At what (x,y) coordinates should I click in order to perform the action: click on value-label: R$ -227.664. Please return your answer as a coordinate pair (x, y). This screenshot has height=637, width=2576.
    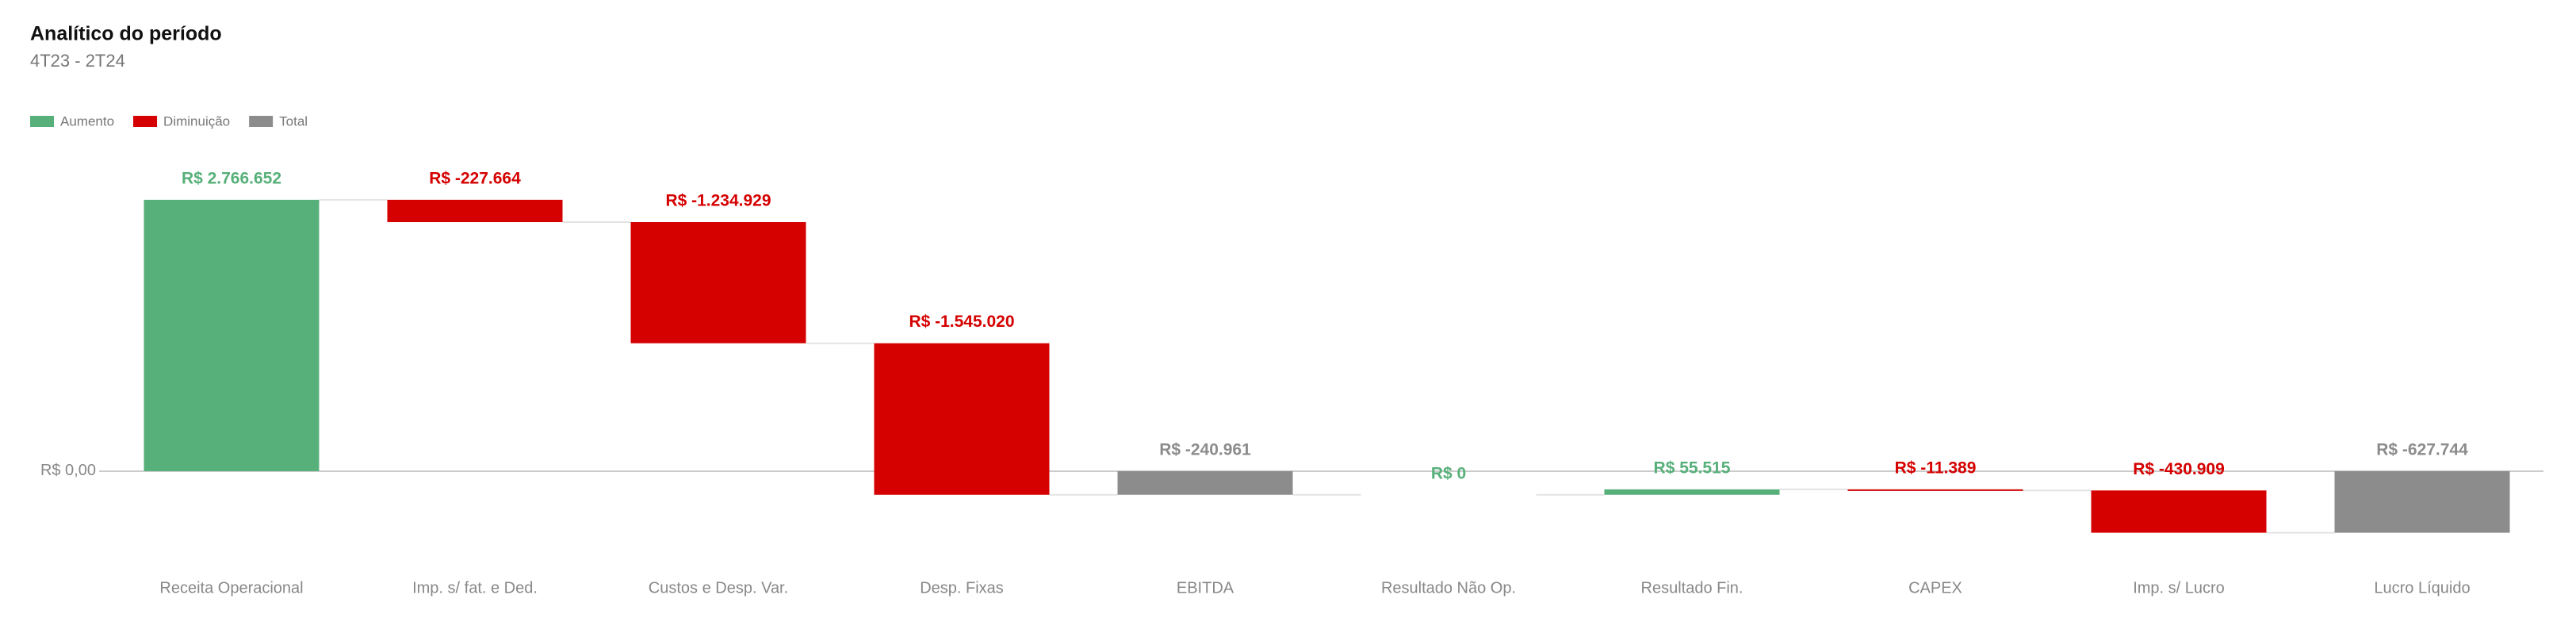
    Looking at the image, I should click on (475, 178).